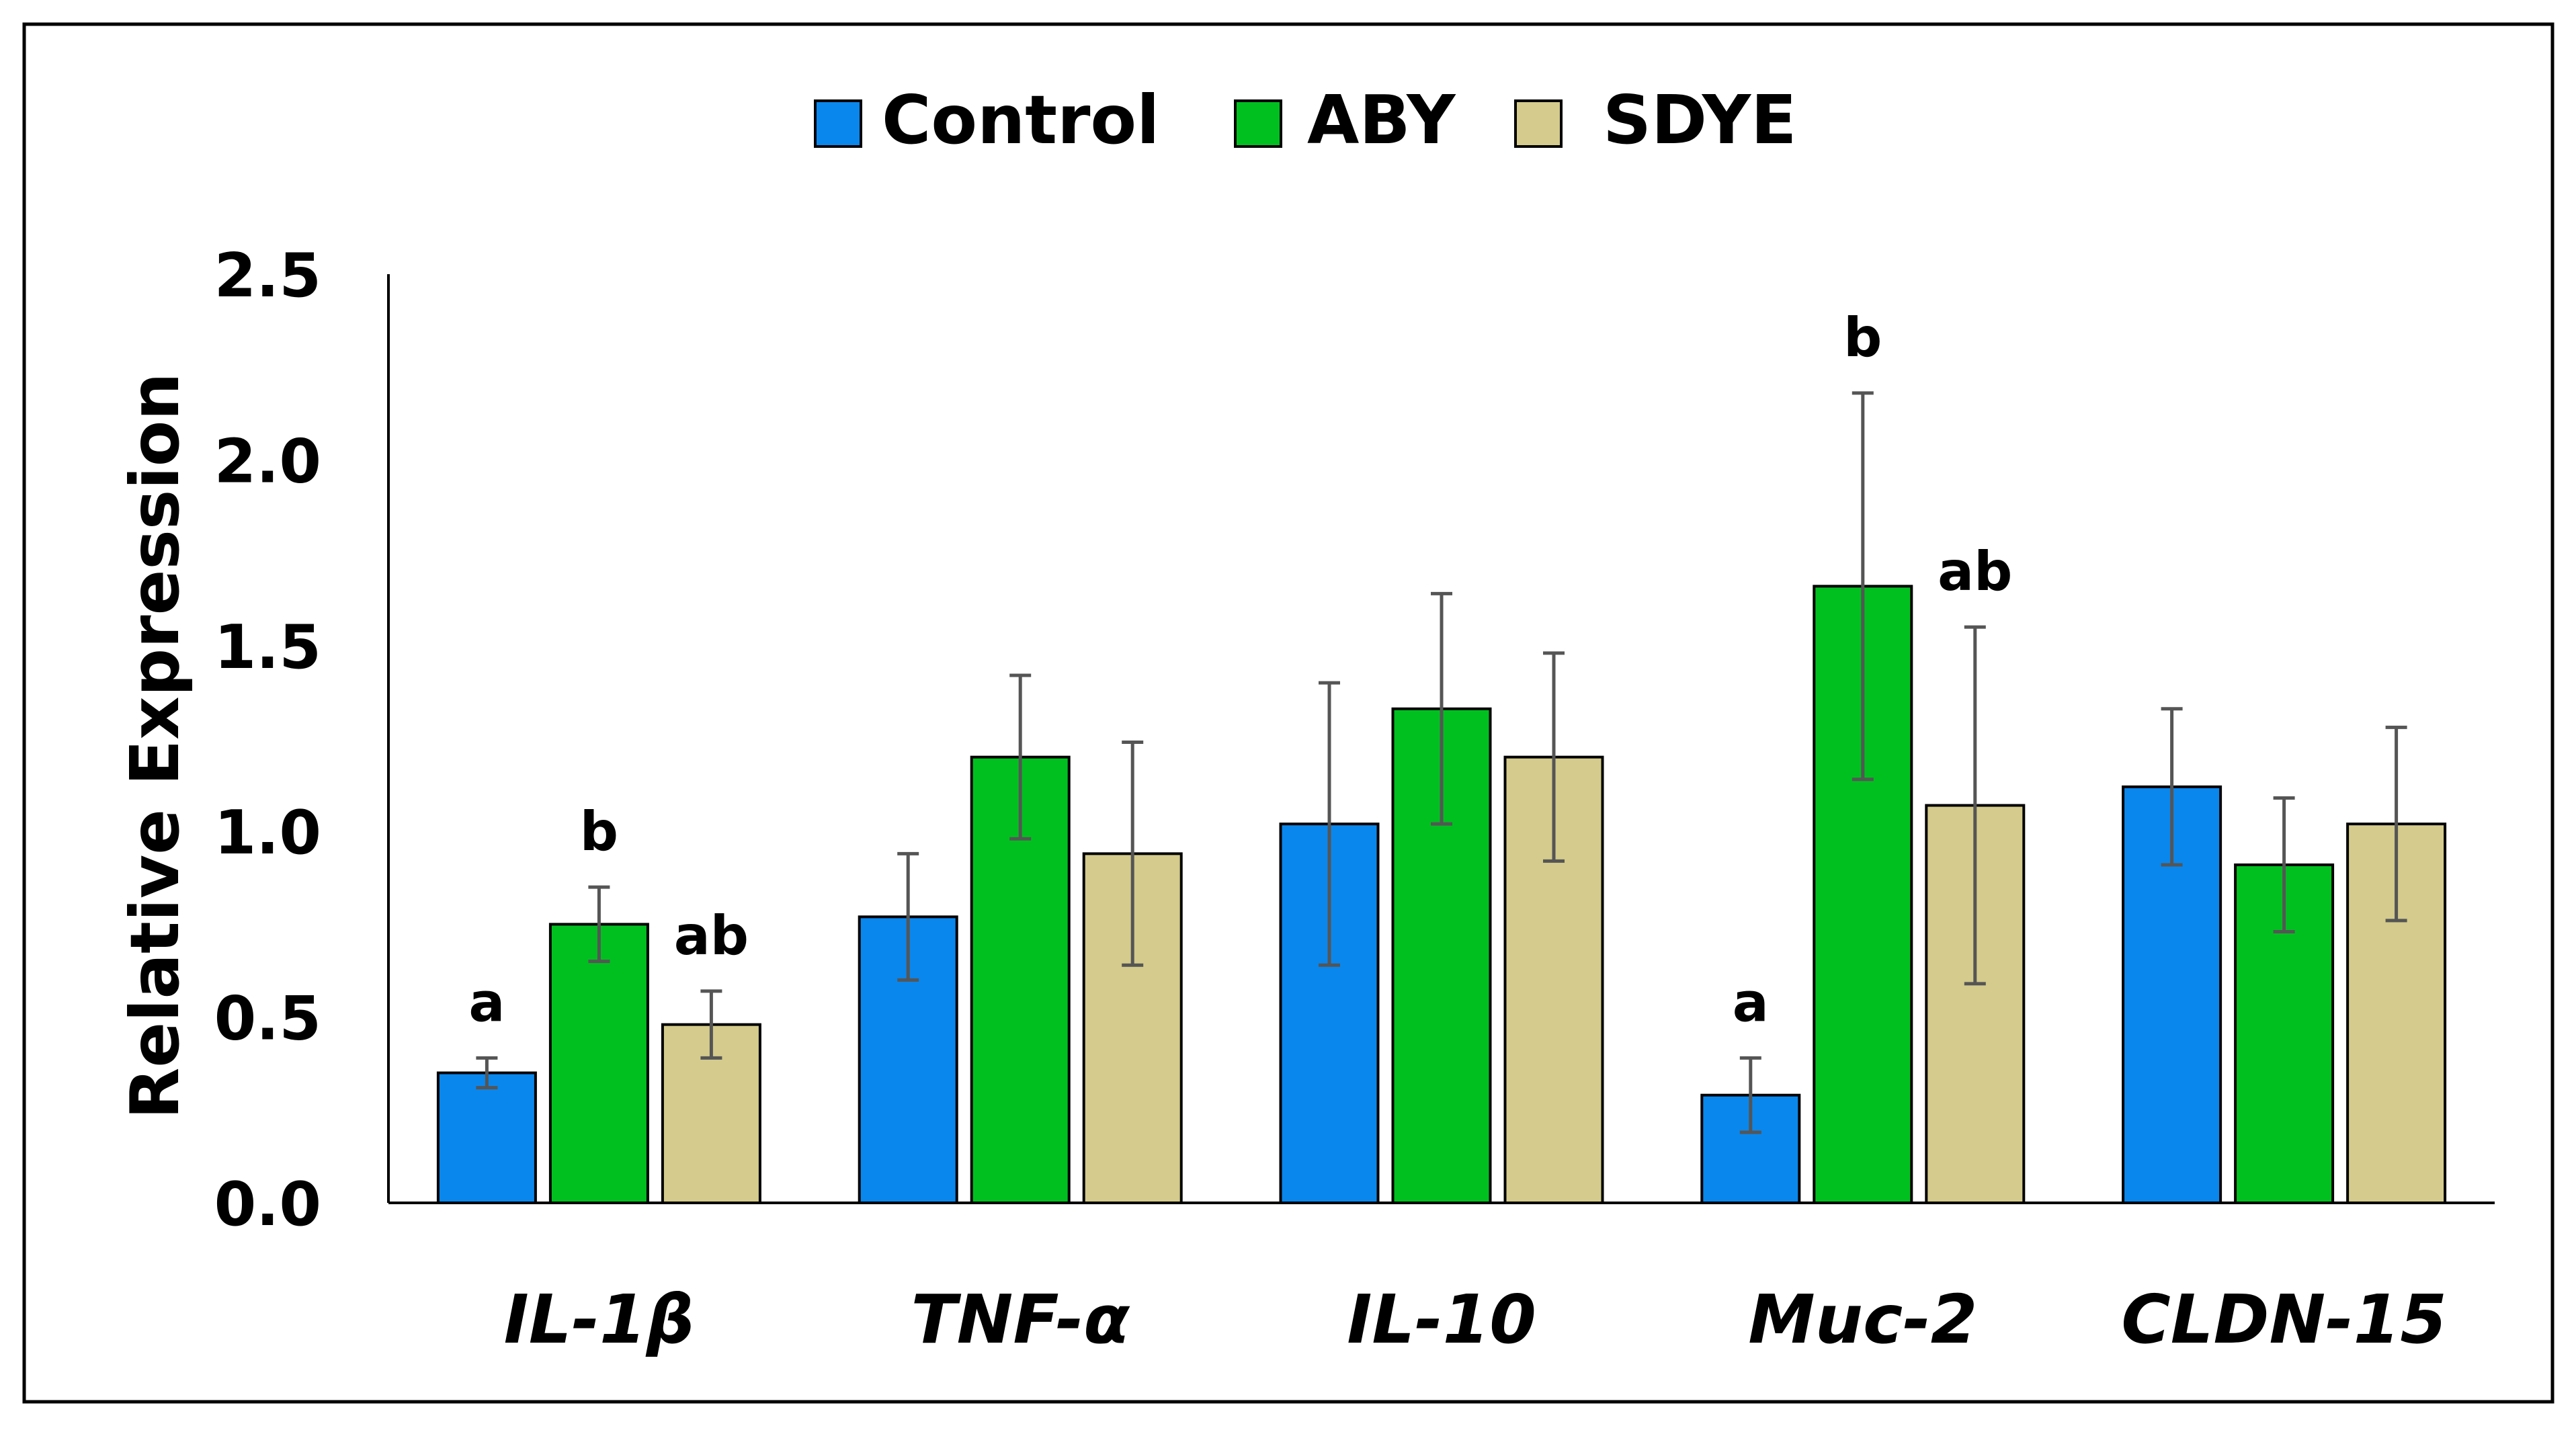 The image size is (2576, 1430). I want to click on y-axis-ticks: 0.0 0.5 1.0 1.5 2.0 2.5, so click(267, 740).